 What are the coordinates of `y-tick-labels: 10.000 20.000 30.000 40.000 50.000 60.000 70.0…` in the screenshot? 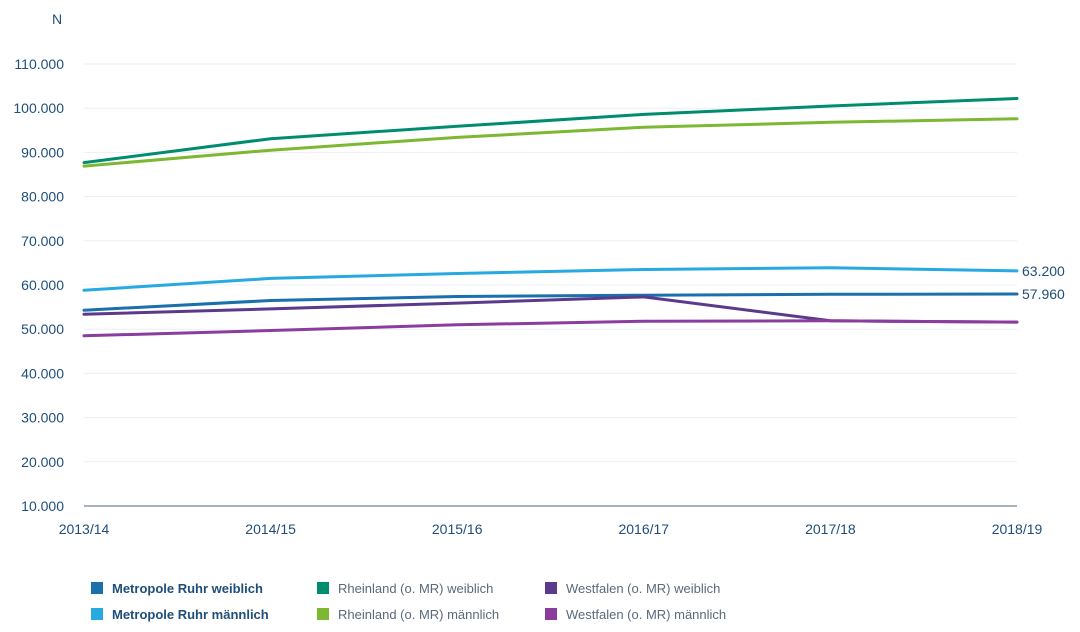 It's located at (38, 285).